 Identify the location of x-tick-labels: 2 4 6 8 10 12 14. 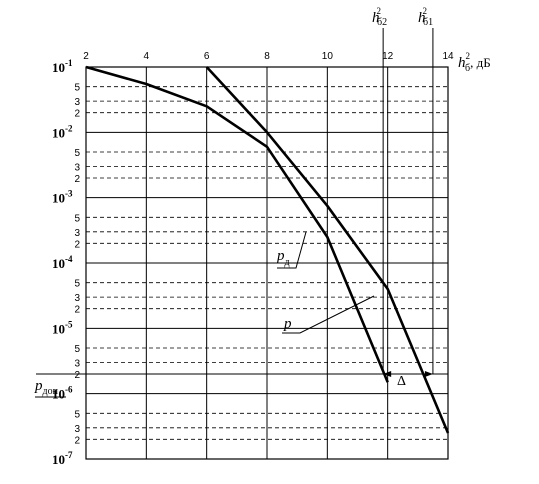
(268, 56).